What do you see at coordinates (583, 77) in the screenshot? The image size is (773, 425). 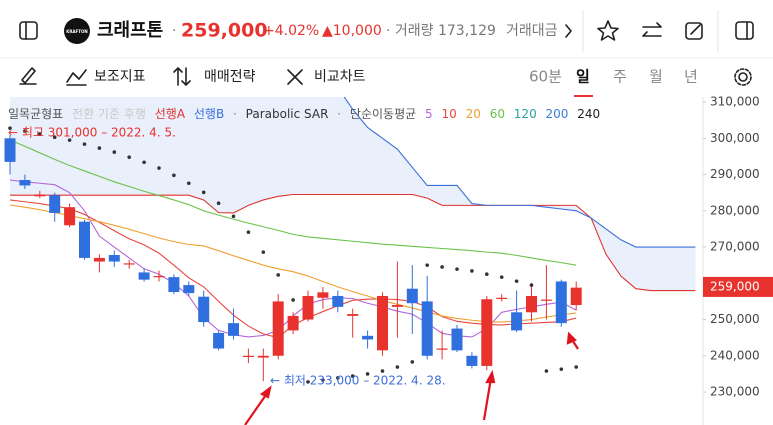 I see `period-active: 일` at bounding box center [583, 77].